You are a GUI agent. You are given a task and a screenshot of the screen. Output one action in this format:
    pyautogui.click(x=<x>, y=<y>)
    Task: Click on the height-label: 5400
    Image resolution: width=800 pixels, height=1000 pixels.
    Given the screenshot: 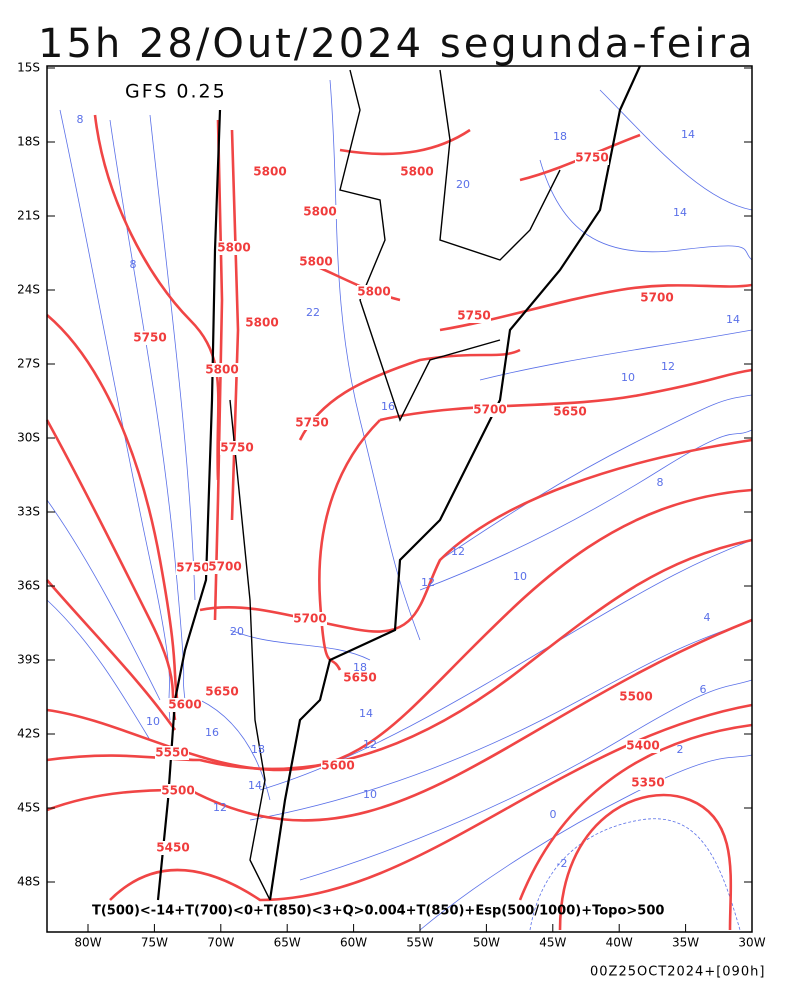 What is the action you would take?
    pyautogui.click(x=642, y=746)
    